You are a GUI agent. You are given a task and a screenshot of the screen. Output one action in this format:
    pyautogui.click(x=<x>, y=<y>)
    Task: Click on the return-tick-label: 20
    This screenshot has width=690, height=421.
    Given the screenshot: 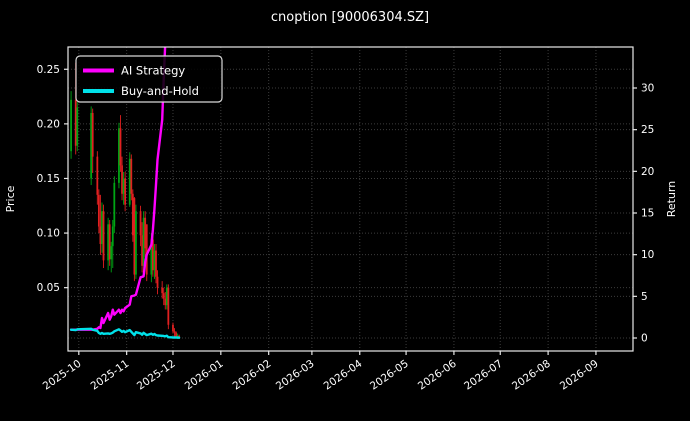 What is the action you would take?
    pyautogui.click(x=647, y=172)
    